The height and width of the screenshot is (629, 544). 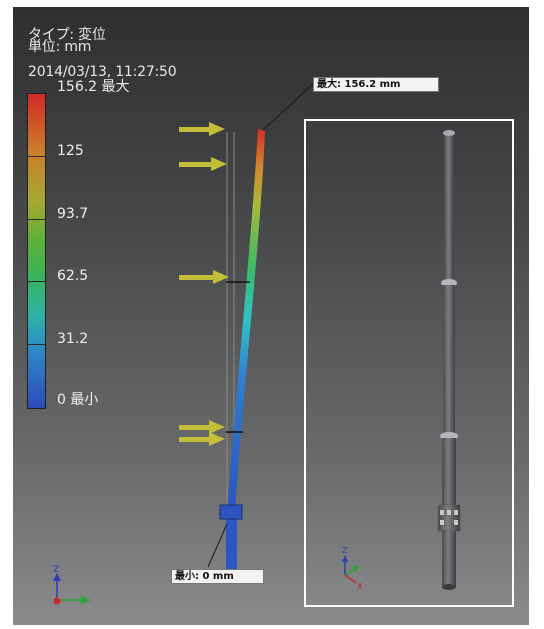 What do you see at coordinates (78, 400) in the screenshot?
I see `legend-min-label: 0 最小` at bounding box center [78, 400].